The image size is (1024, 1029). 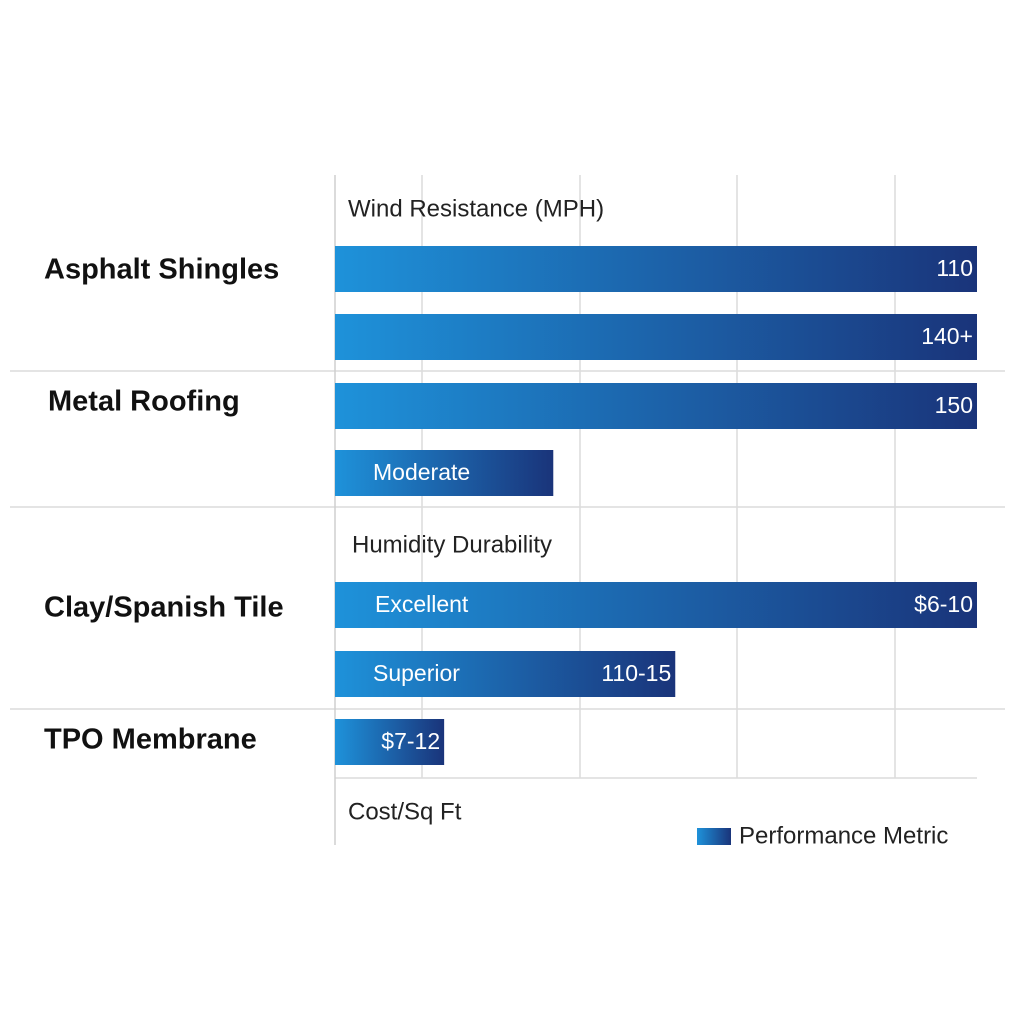 What do you see at coordinates (636, 673) in the screenshot?
I see `value-label: 110-15` at bounding box center [636, 673].